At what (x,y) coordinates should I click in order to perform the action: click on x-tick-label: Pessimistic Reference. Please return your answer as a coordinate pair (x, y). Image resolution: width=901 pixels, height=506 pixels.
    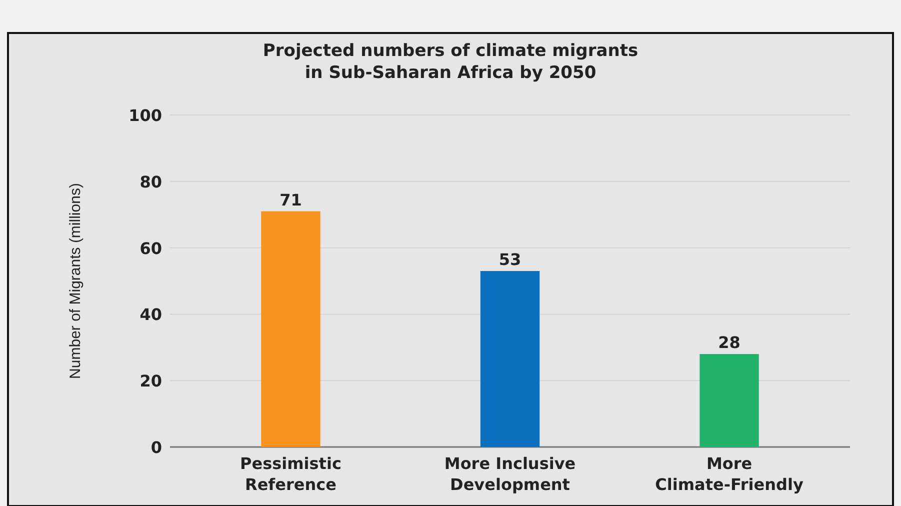
    Looking at the image, I should click on (291, 474).